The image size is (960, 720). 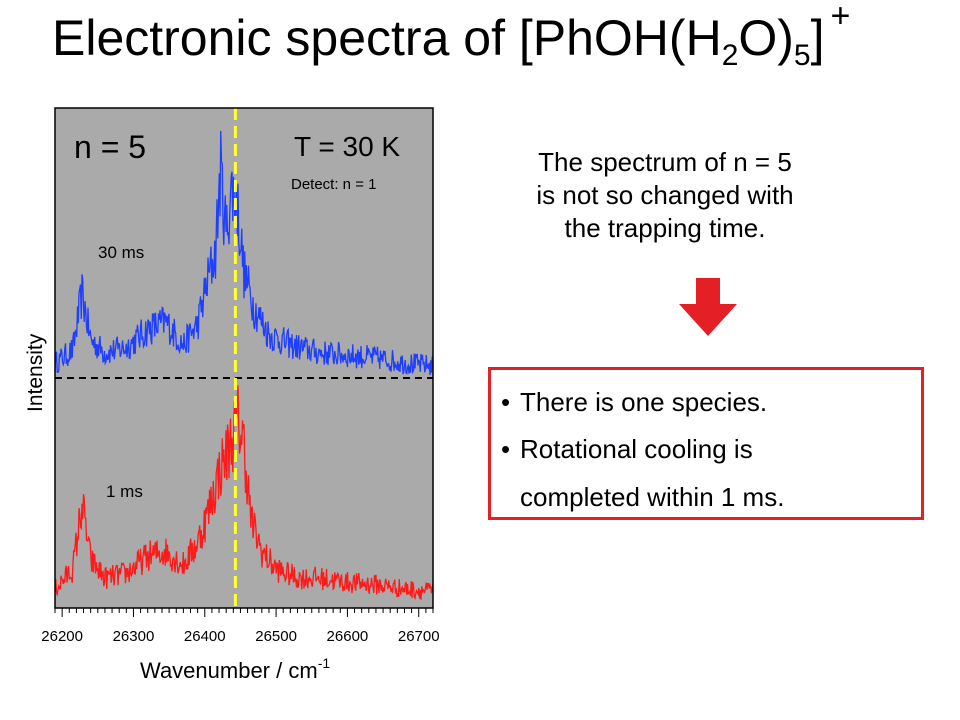 What do you see at coordinates (766, 38) in the screenshot?
I see `title-mid: O)` at bounding box center [766, 38].